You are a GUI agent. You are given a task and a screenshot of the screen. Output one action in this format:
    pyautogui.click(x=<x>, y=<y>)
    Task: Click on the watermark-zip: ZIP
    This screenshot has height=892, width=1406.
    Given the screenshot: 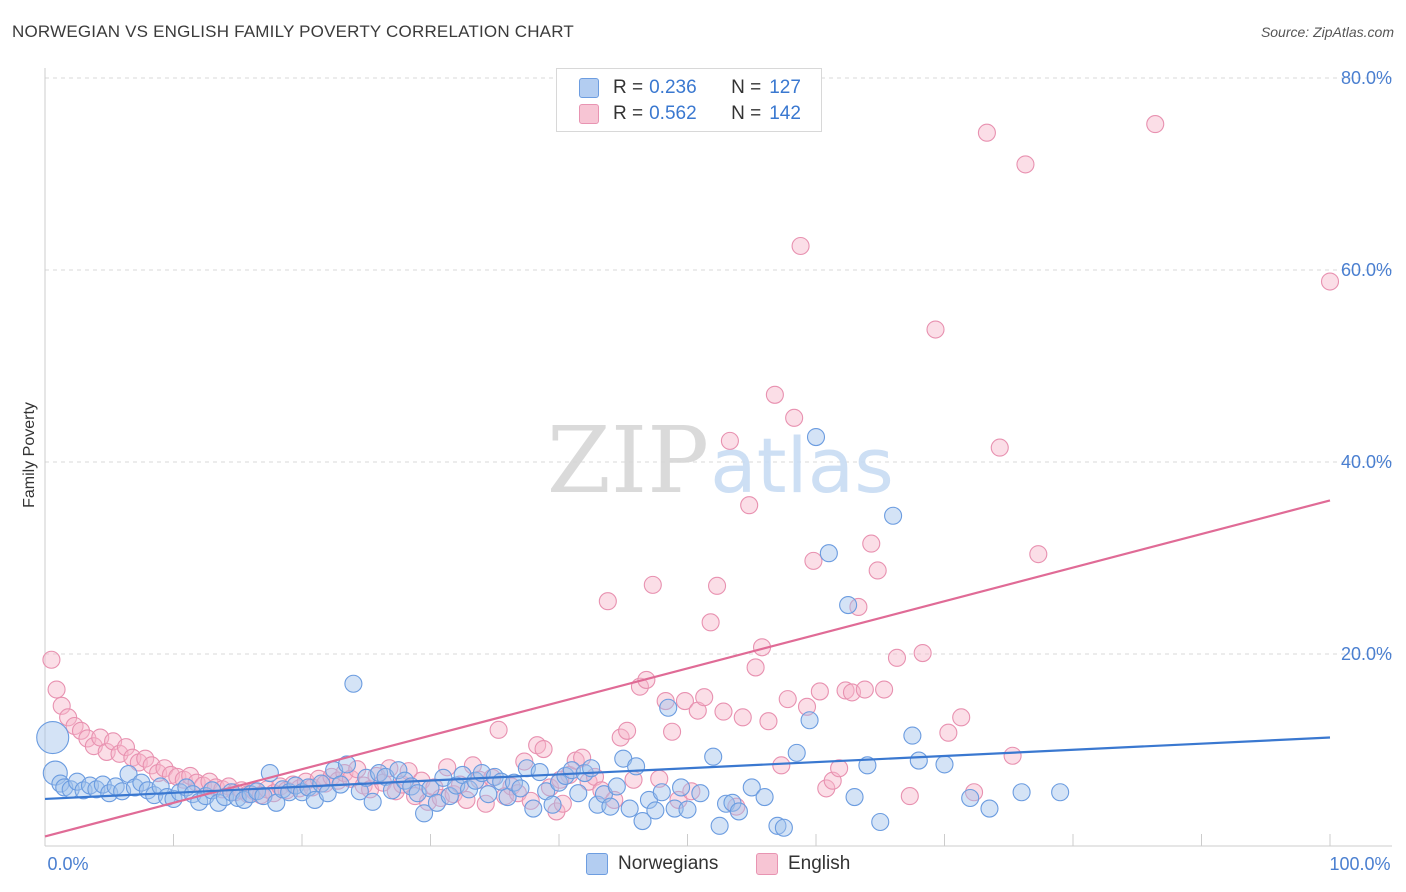 What is the action you would take?
    pyautogui.click(x=628, y=460)
    